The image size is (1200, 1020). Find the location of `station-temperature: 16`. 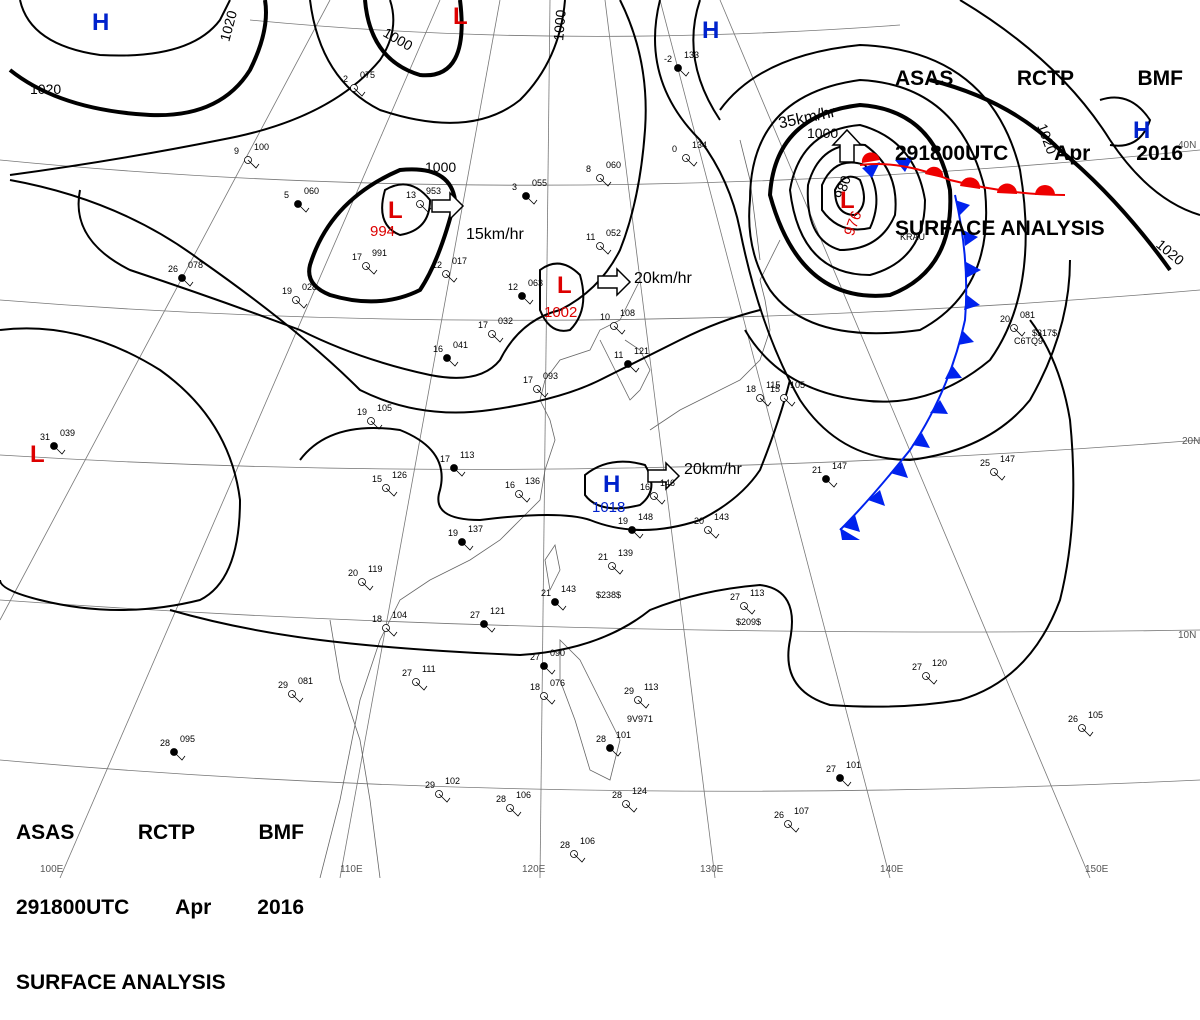

station-temperature: 16 is located at coordinates (645, 487).